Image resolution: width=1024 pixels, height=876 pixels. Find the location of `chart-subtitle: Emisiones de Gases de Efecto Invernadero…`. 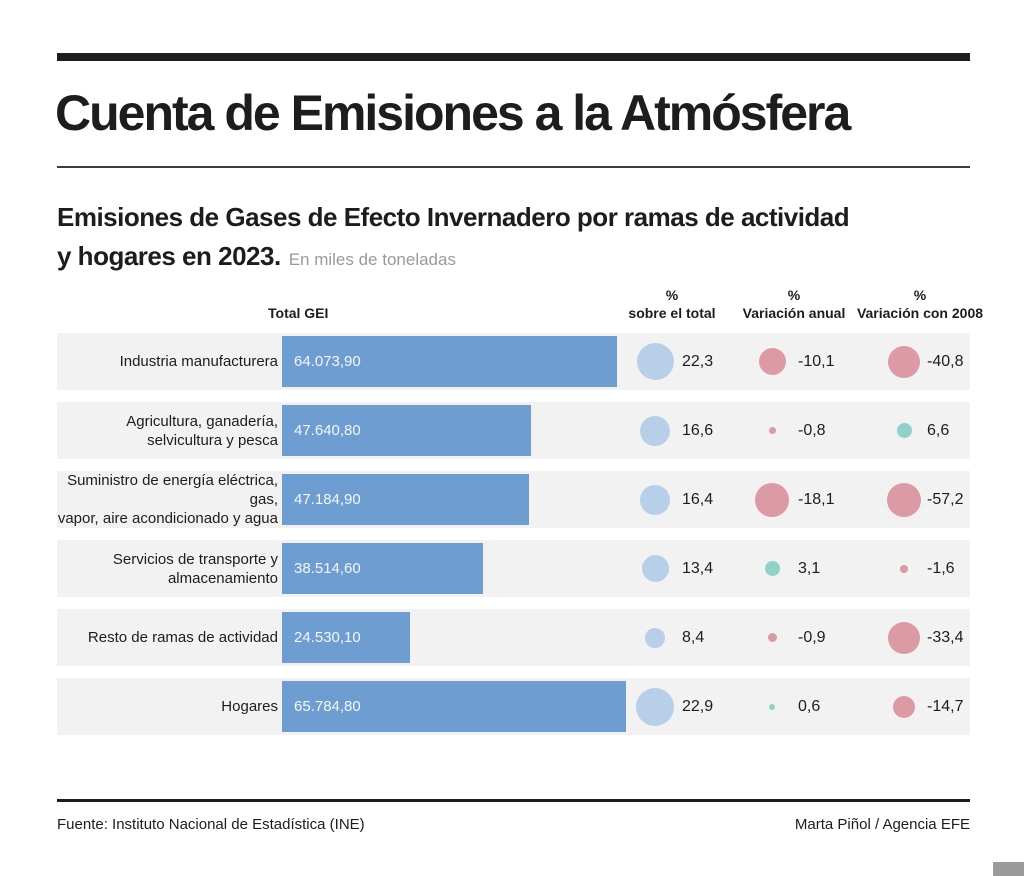

chart-subtitle: Emisiones de Gases de Efecto Invernadero… is located at coordinates (517, 239).